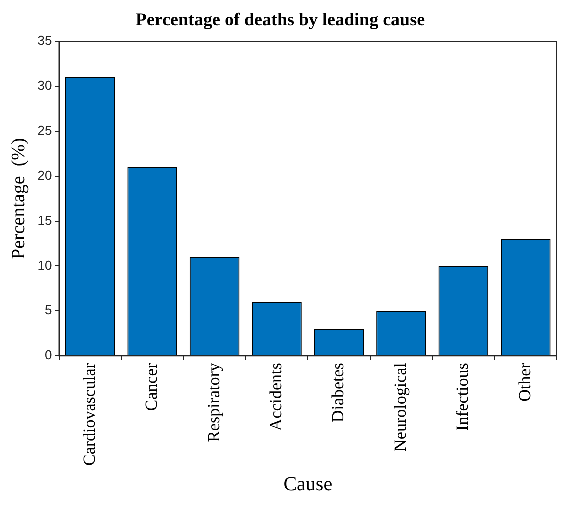  What do you see at coordinates (45, 175) in the screenshot?
I see `y-tick-label: 20` at bounding box center [45, 175].